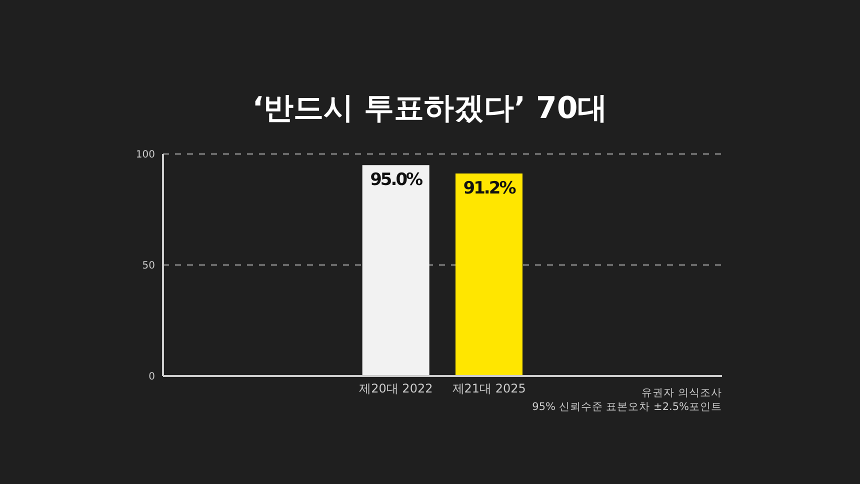 The width and height of the screenshot is (860, 484). What do you see at coordinates (489, 389) in the screenshot?
I see `x-tick-label: 제21대 2025` at bounding box center [489, 389].